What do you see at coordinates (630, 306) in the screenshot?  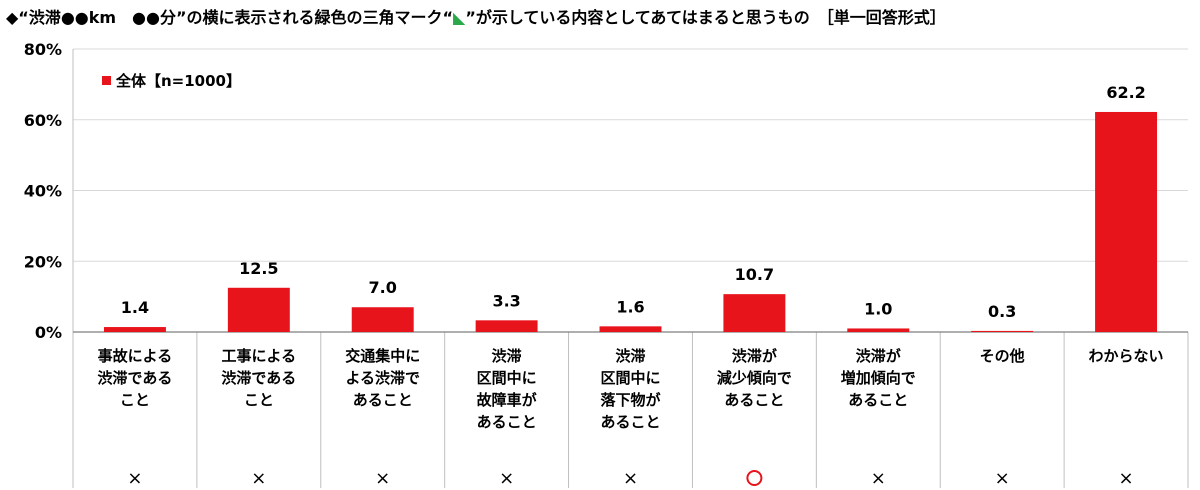 I see `data-label: 1.6` at bounding box center [630, 306].